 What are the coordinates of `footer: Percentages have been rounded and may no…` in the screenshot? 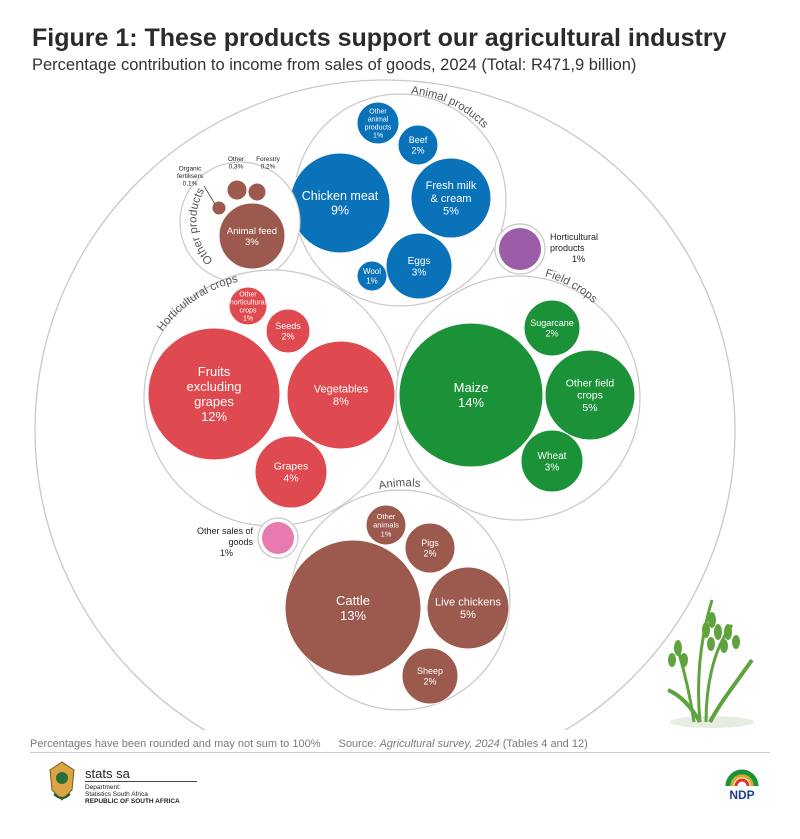 It's located at (309, 744).